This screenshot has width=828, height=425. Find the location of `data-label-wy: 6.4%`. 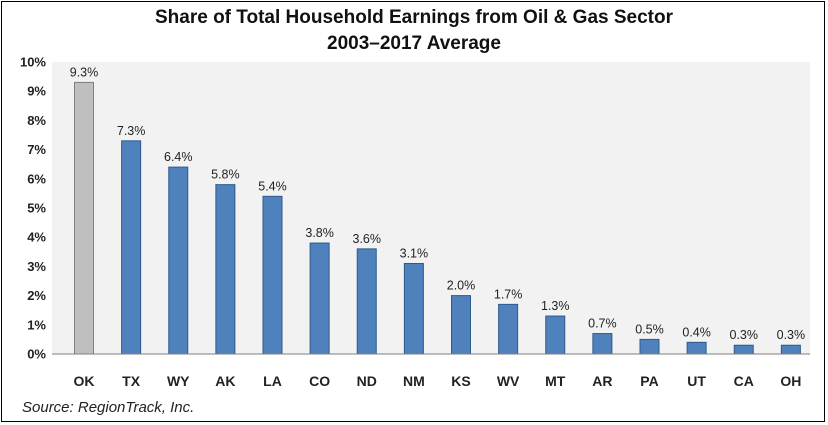

data-label-wy: 6.4% is located at coordinates (178, 157).